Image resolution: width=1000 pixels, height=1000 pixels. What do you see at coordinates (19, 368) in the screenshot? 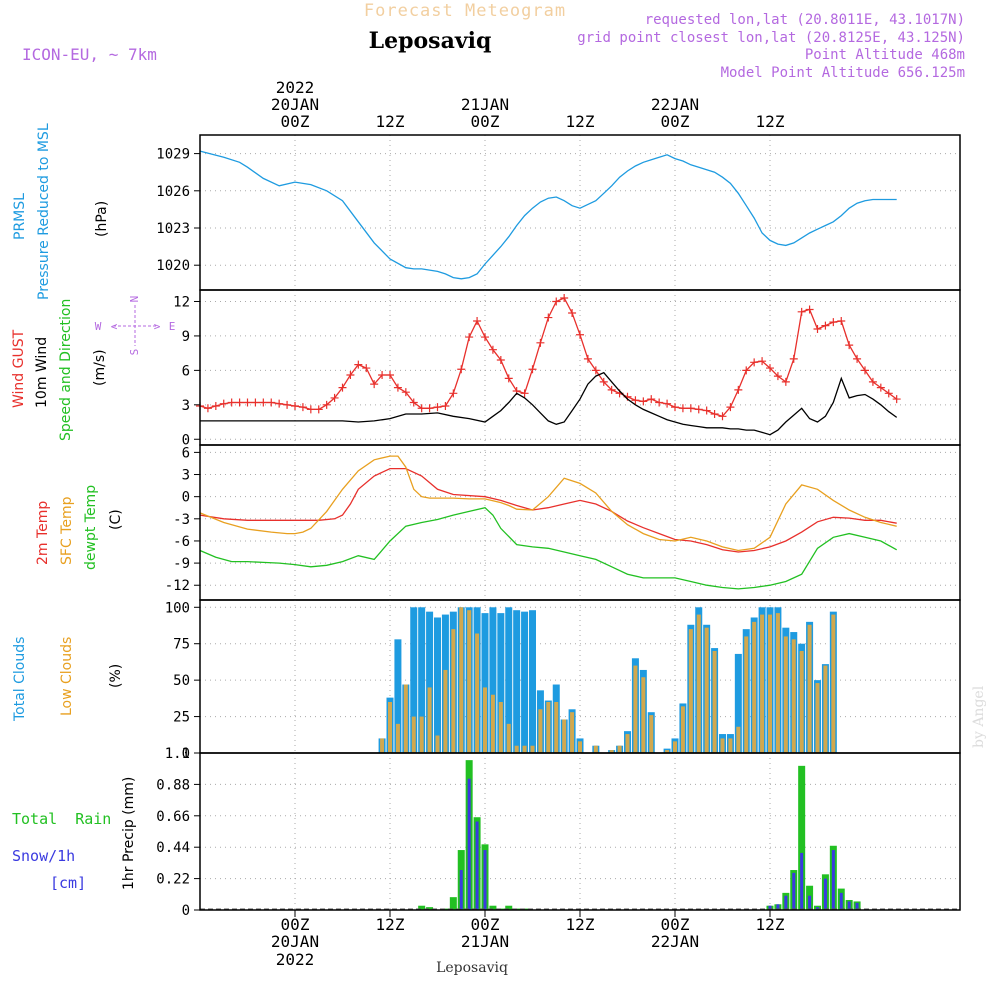
I see `wind-gust-label: Wind GUST` at bounding box center [19, 368].